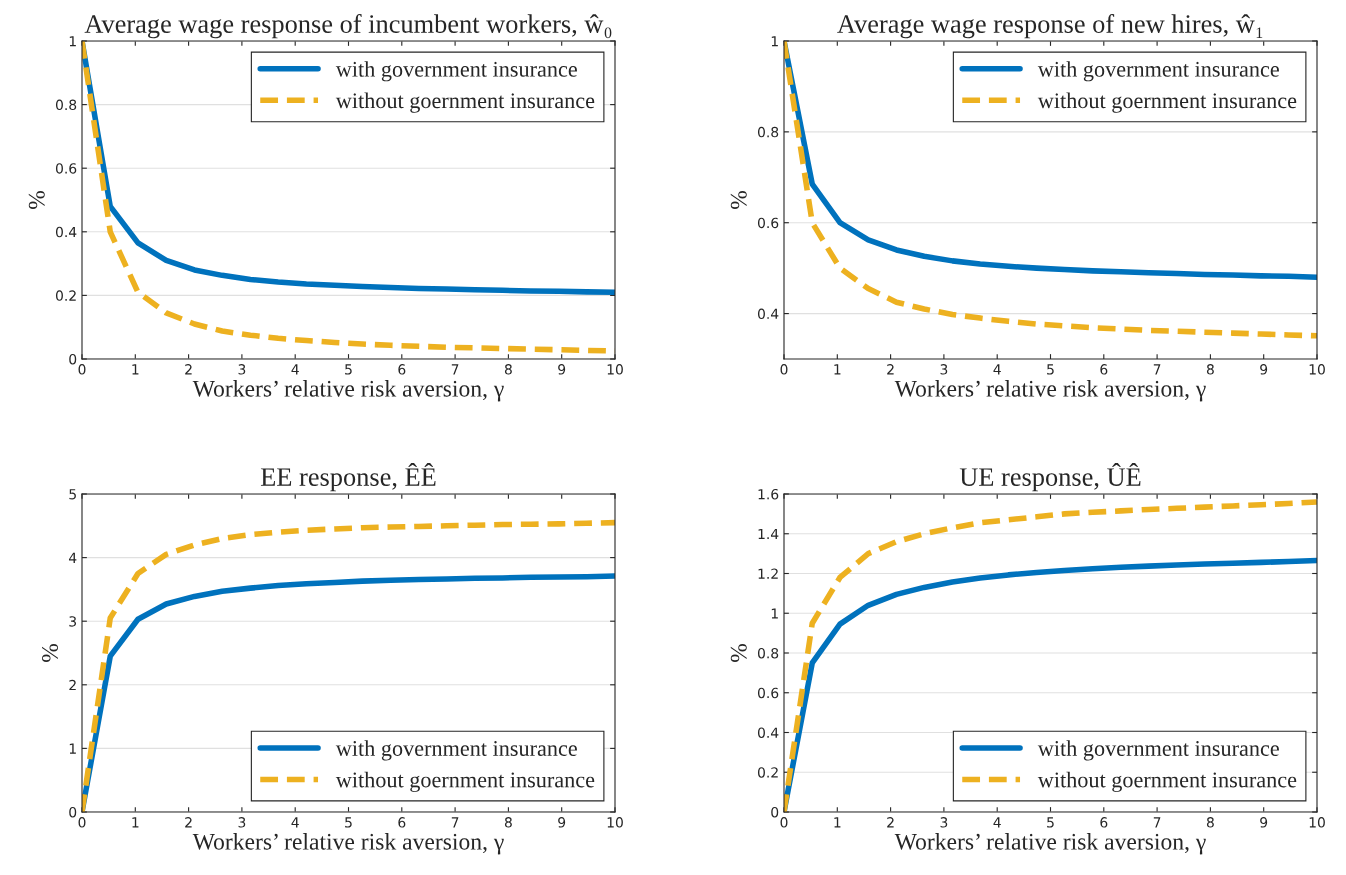 Image resolution: width=1346 pixels, height=875 pixels. Describe the element at coordinates (768, 534) in the screenshot. I see `y-tick-label: 1.4` at that location.